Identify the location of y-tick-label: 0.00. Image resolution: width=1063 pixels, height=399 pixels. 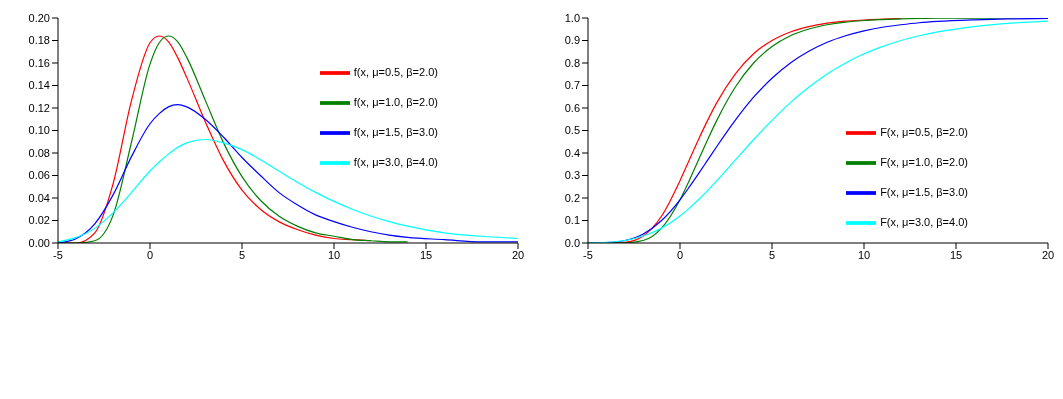
(39, 242).